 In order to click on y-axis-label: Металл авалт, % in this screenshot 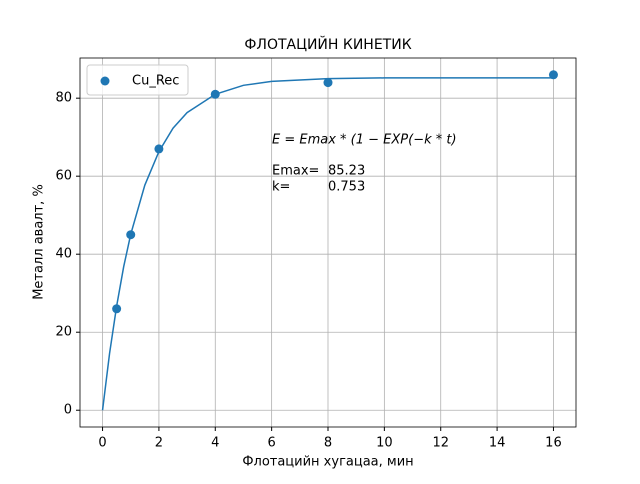, I will do `click(39, 242)`.